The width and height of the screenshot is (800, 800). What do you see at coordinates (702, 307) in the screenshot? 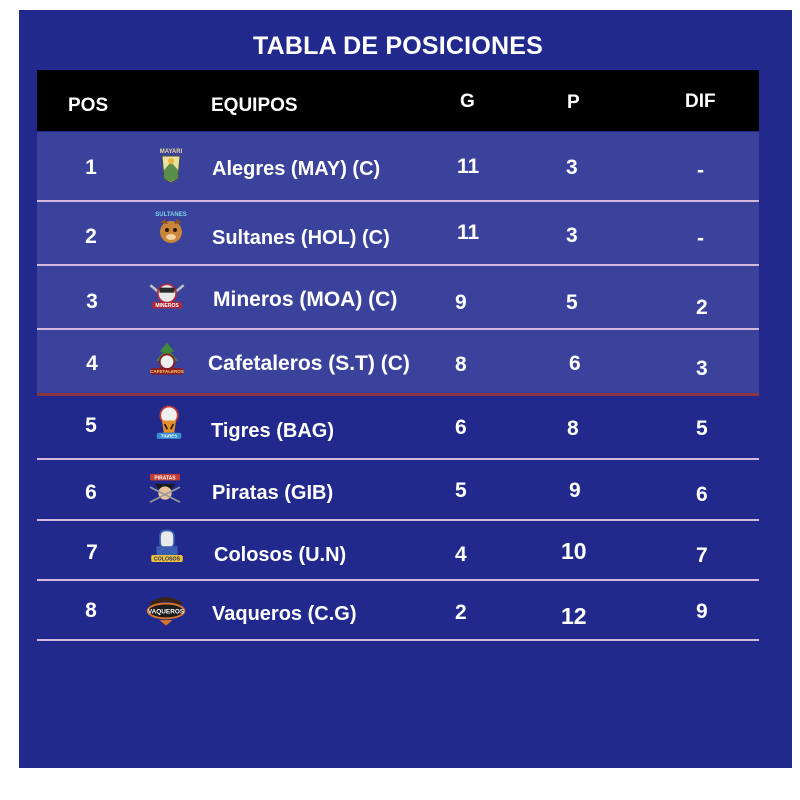
I see `games-behind: 2` at bounding box center [702, 307].